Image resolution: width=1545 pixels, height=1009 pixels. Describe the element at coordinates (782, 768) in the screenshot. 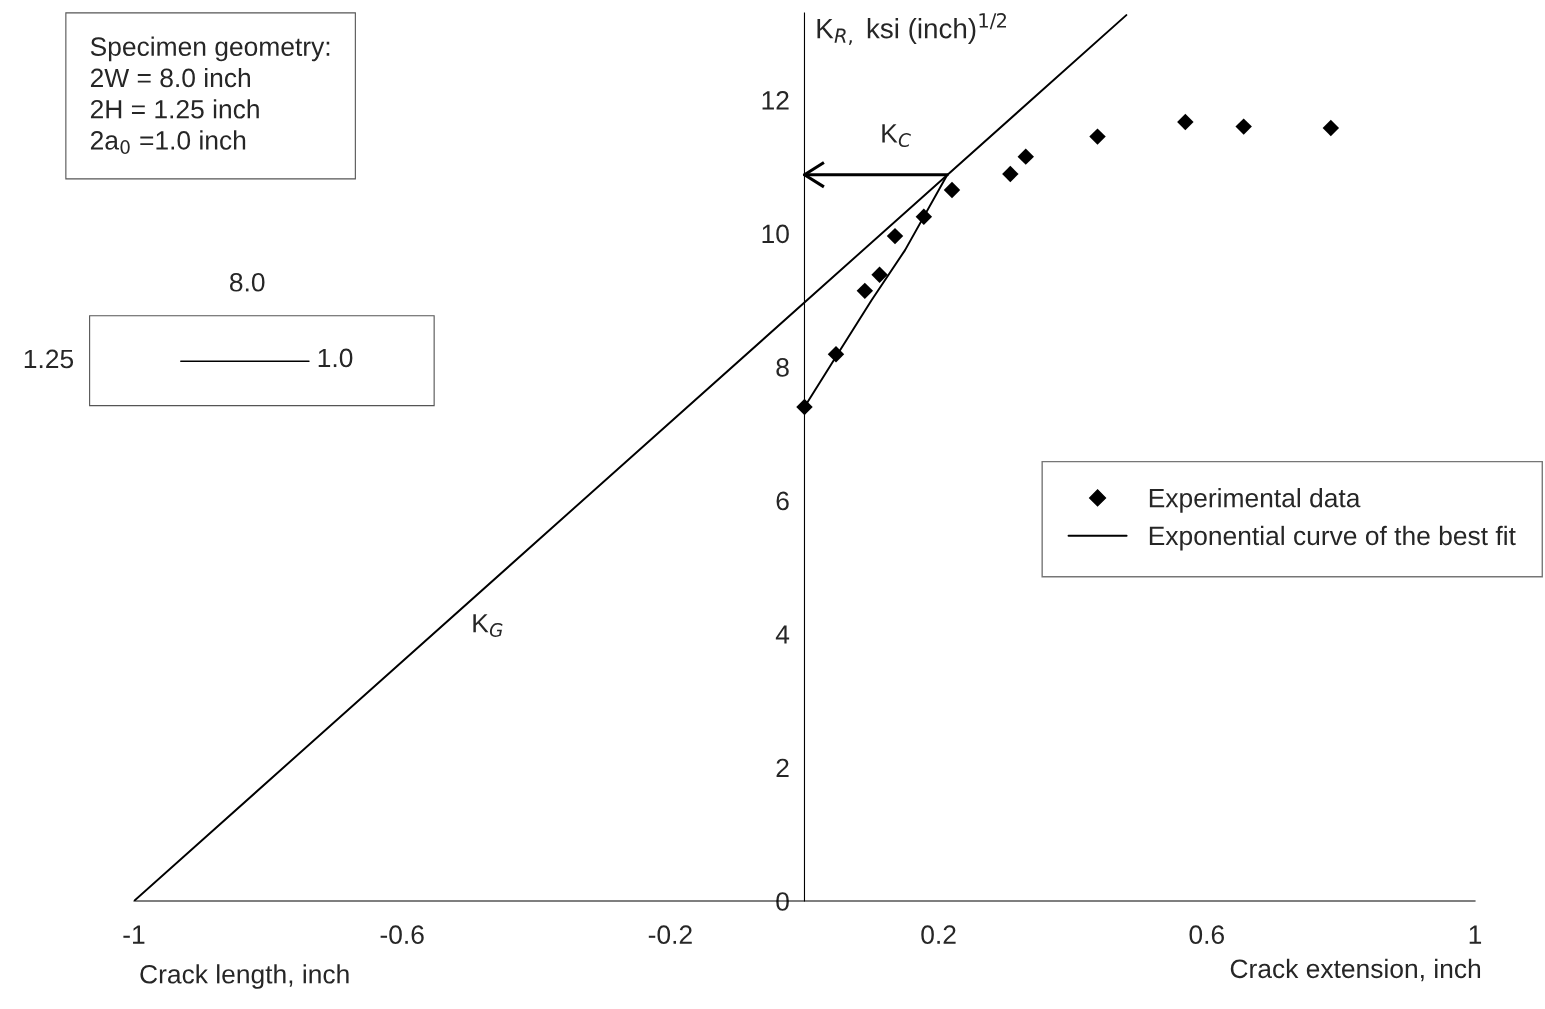

I see `y-tick-label: 2` at that location.